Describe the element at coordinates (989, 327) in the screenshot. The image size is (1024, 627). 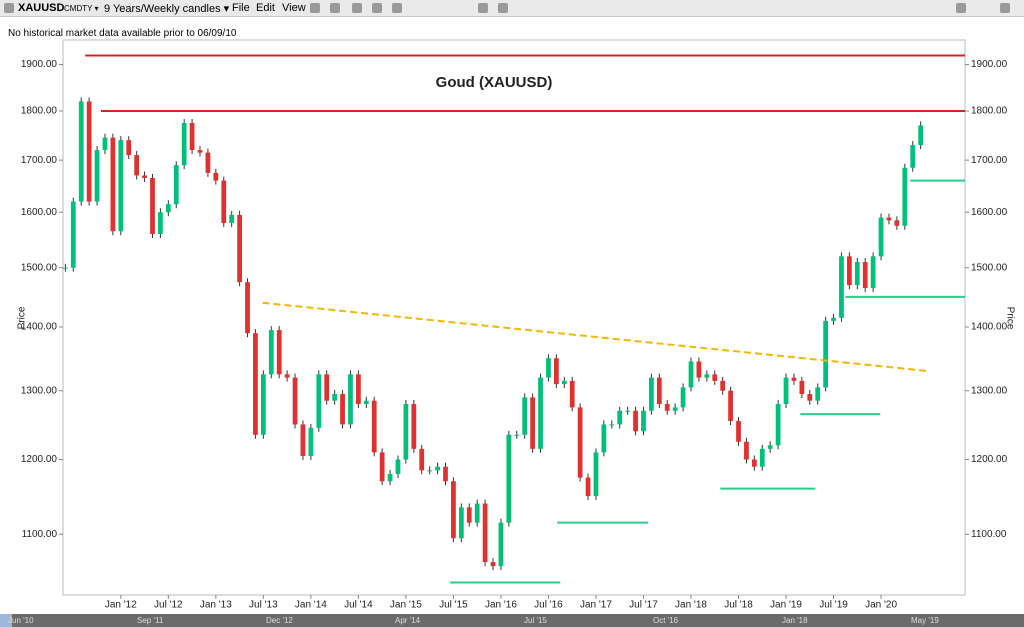
I see `y-tick-label: 1400.00` at that location.